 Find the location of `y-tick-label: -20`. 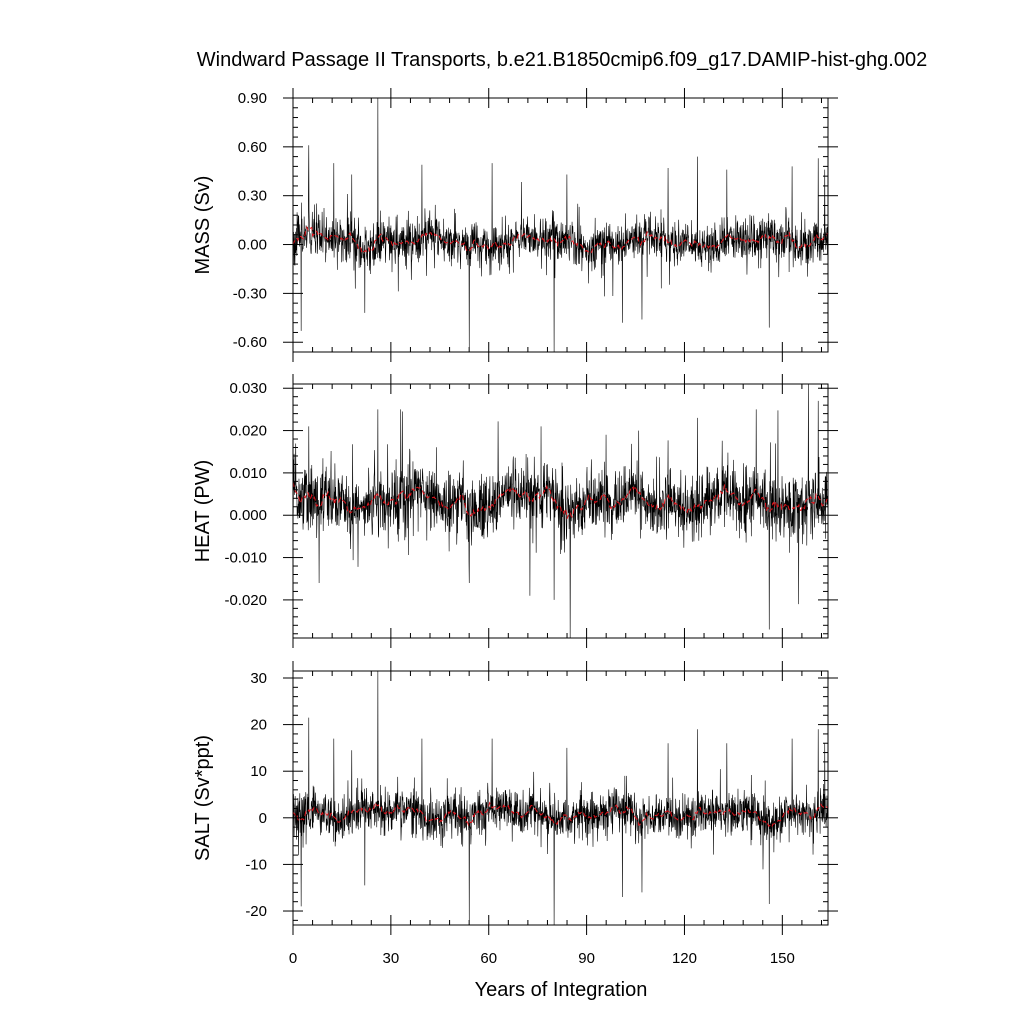

y-tick-label: -20 is located at coordinates (256, 911).